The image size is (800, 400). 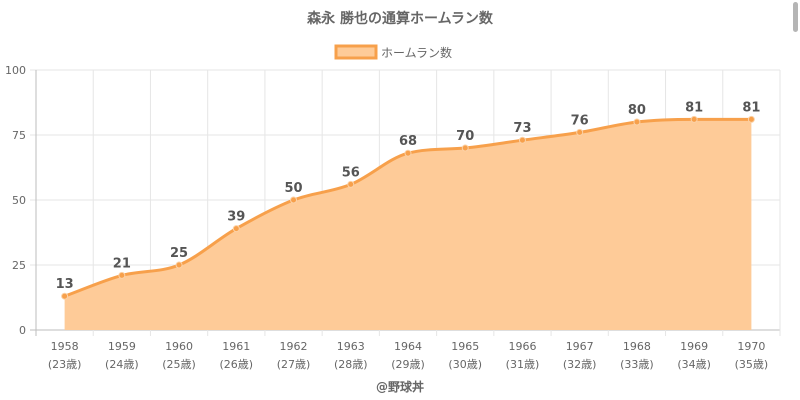 I want to click on x-tick-label: 1970, so click(x=751, y=346).